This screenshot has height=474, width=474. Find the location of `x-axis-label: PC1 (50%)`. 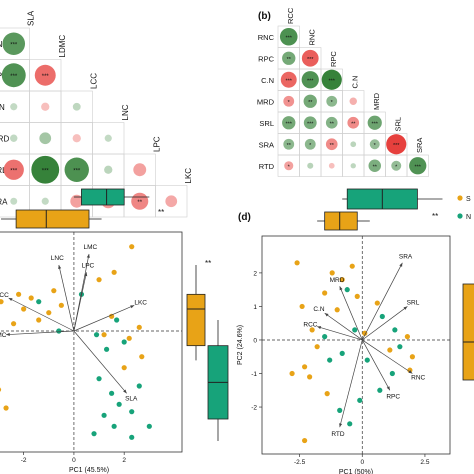

x-axis-label: PC1 (50%) is located at coordinates (356, 471).